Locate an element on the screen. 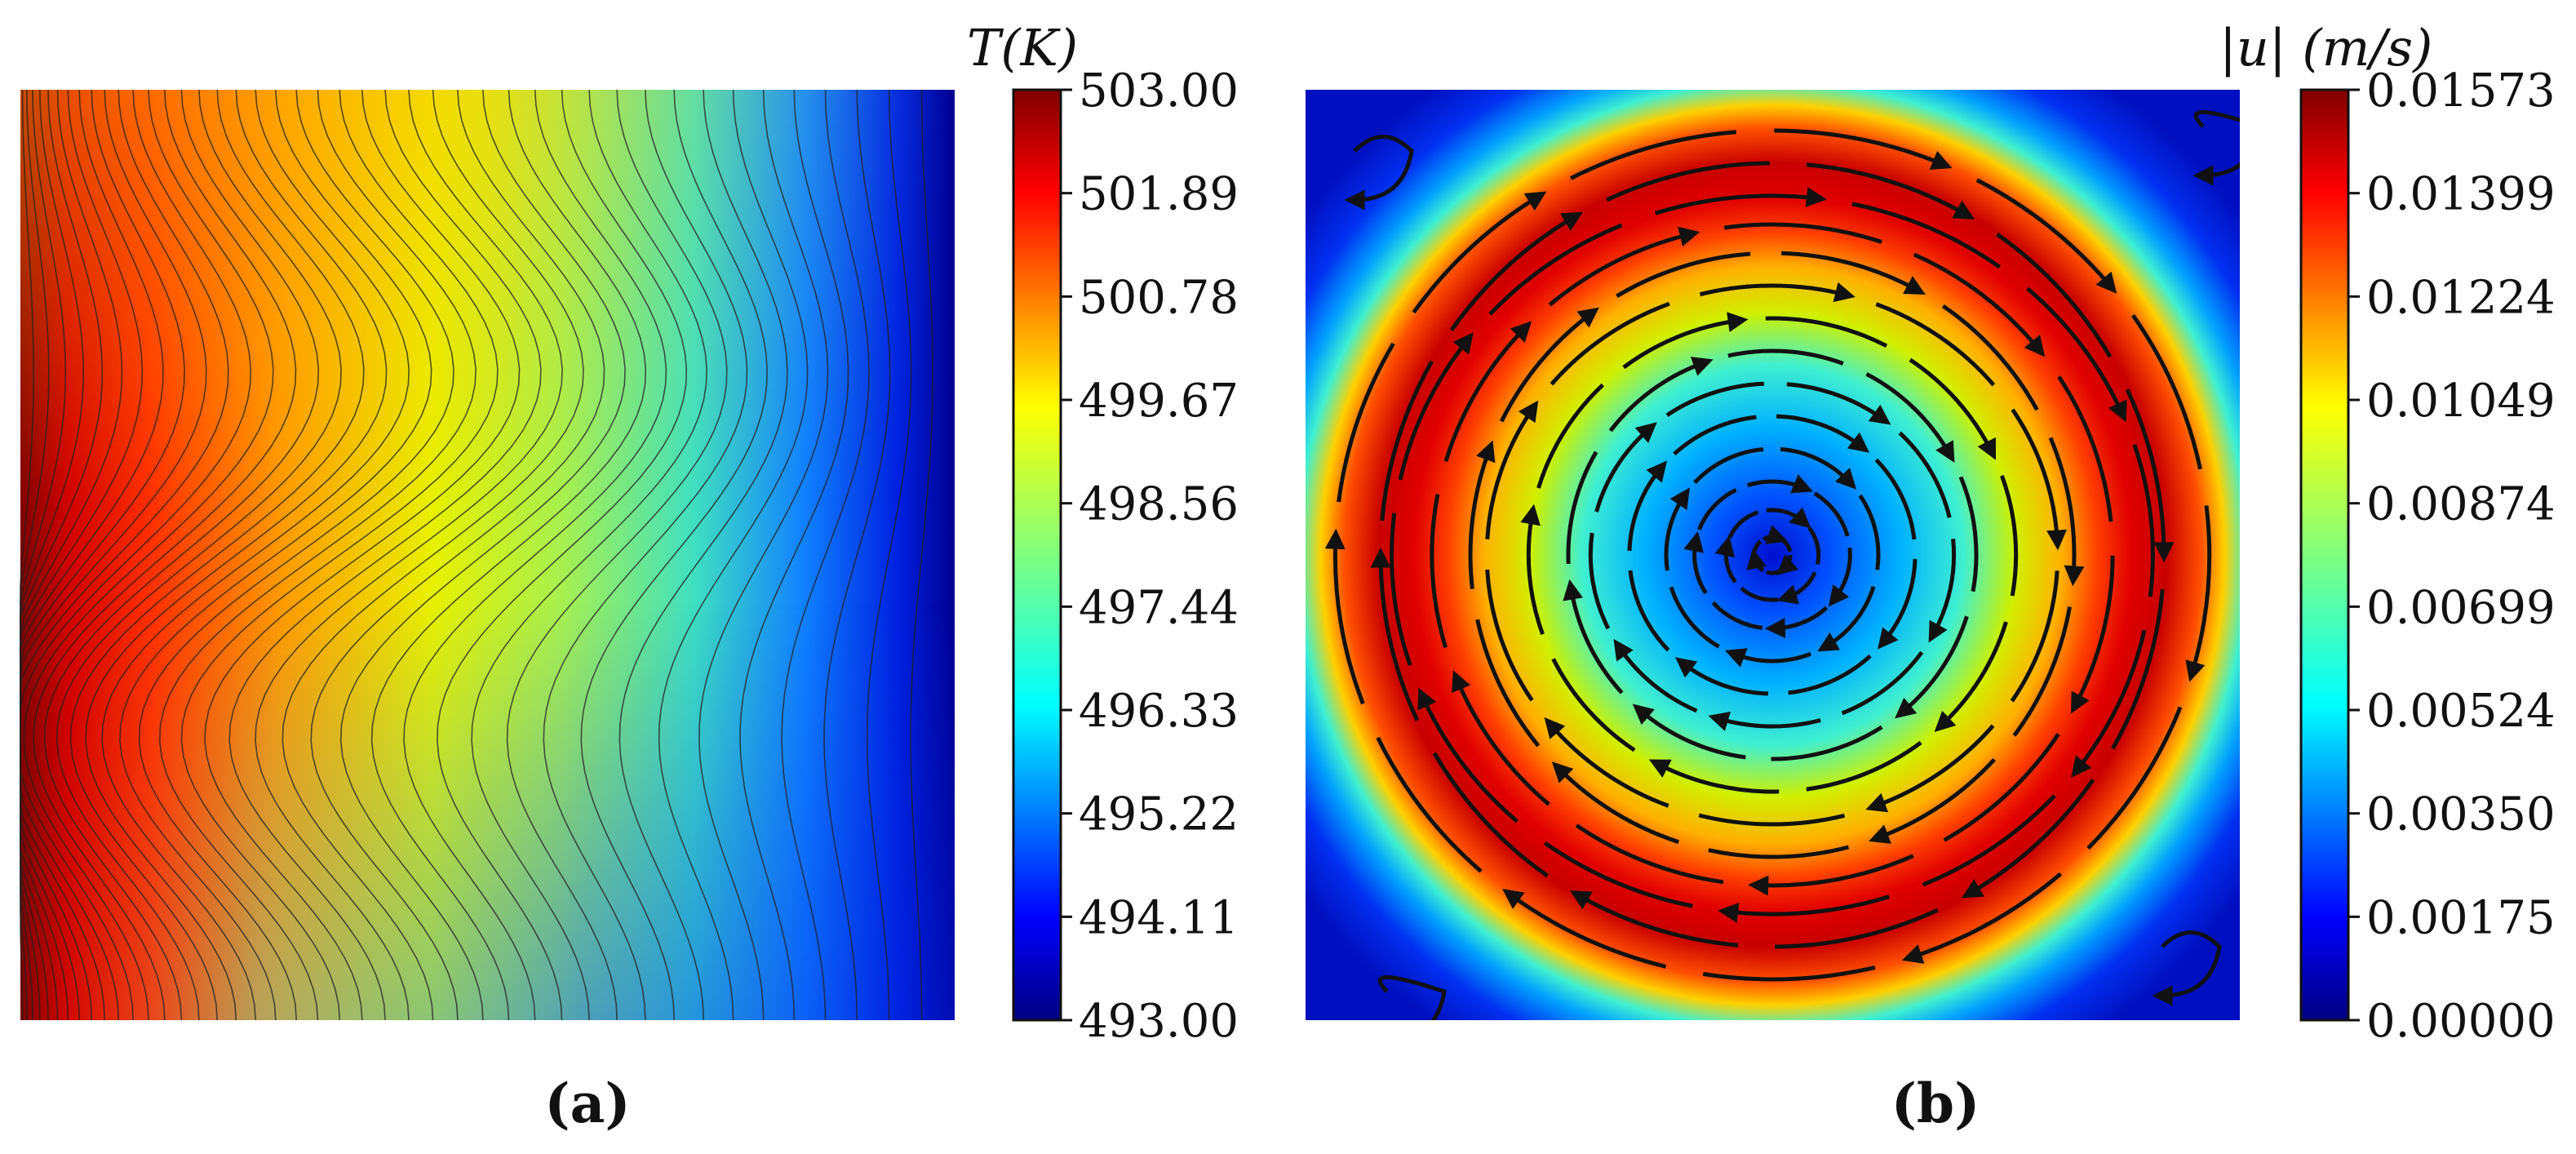  temperature-colorbar-tick-label: 498.56 is located at coordinates (1159, 505).